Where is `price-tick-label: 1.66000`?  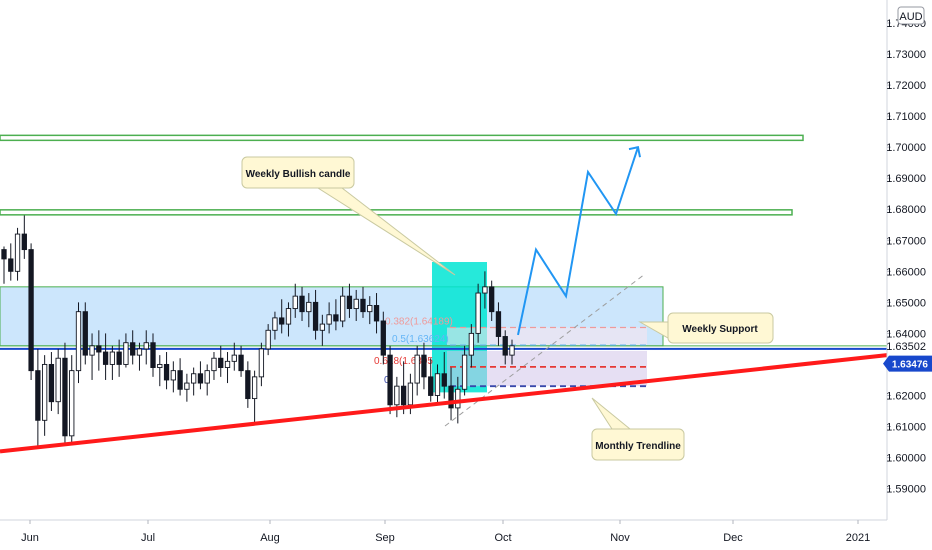
price-tick-label: 1.66000 is located at coordinates (906, 272).